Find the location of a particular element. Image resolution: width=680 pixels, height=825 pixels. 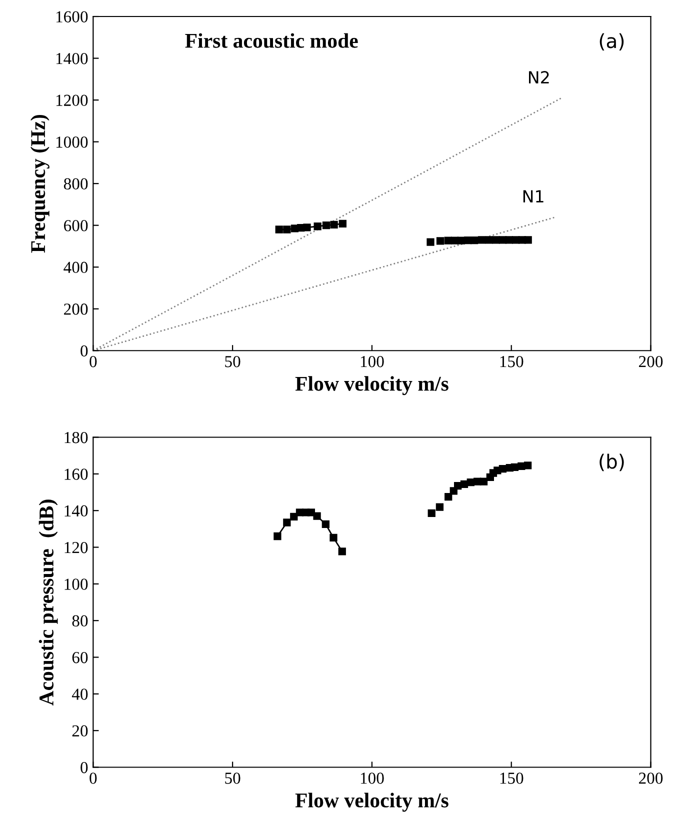

y-tick-label: 200 is located at coordinates (76, 309).